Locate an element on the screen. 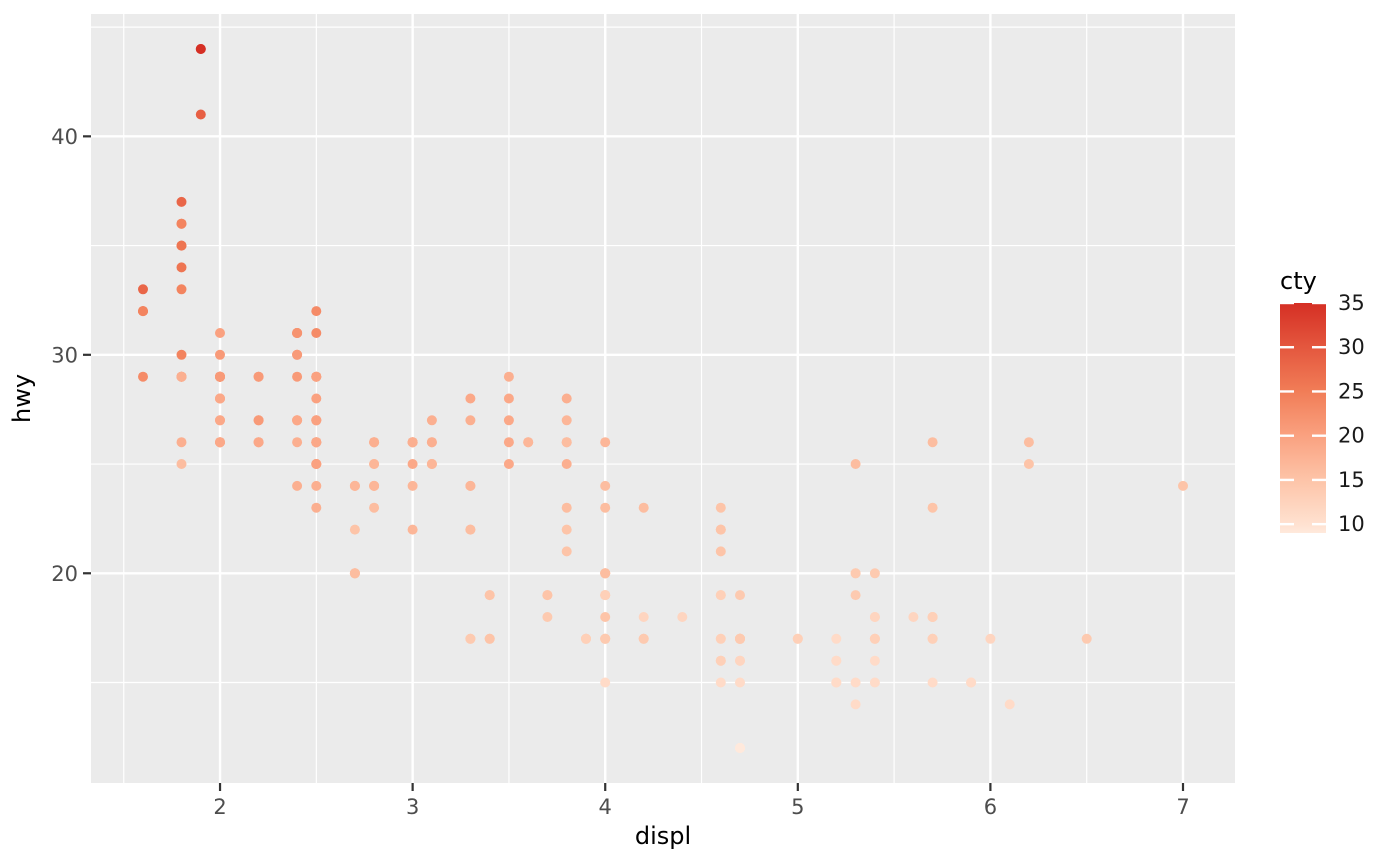 This screenshot has height=866, width=1400. legend-tick-label: 10 is located at coordinates (1351, 524).